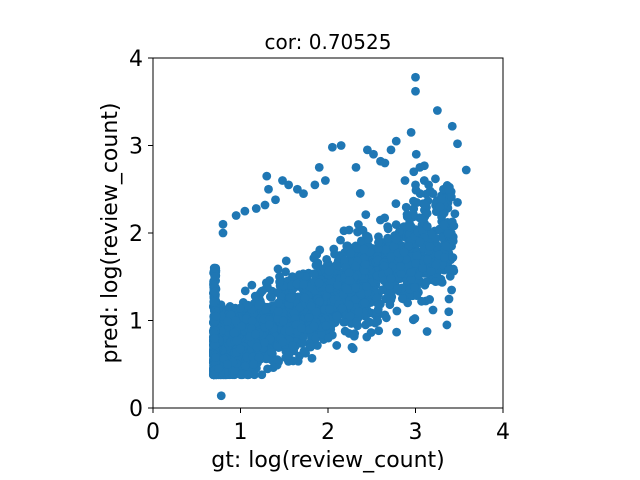  Describe the element at coordinates (136, 234) in the screenshot. I see `y-tick-label: 2` at that location.